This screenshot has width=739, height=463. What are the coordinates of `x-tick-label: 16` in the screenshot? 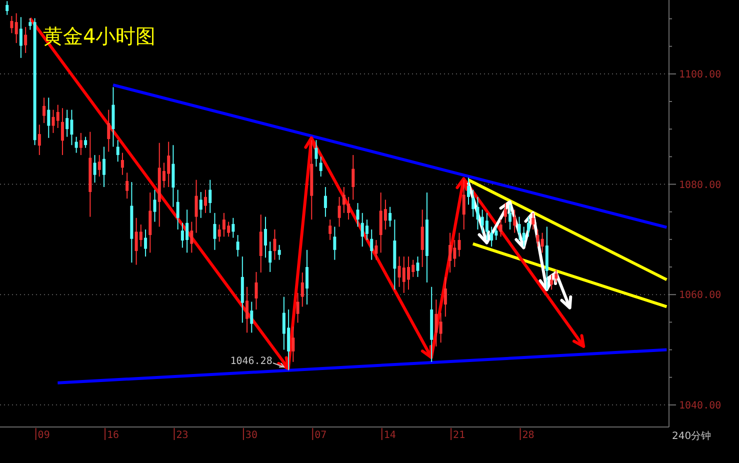 It's located at (113, 435).